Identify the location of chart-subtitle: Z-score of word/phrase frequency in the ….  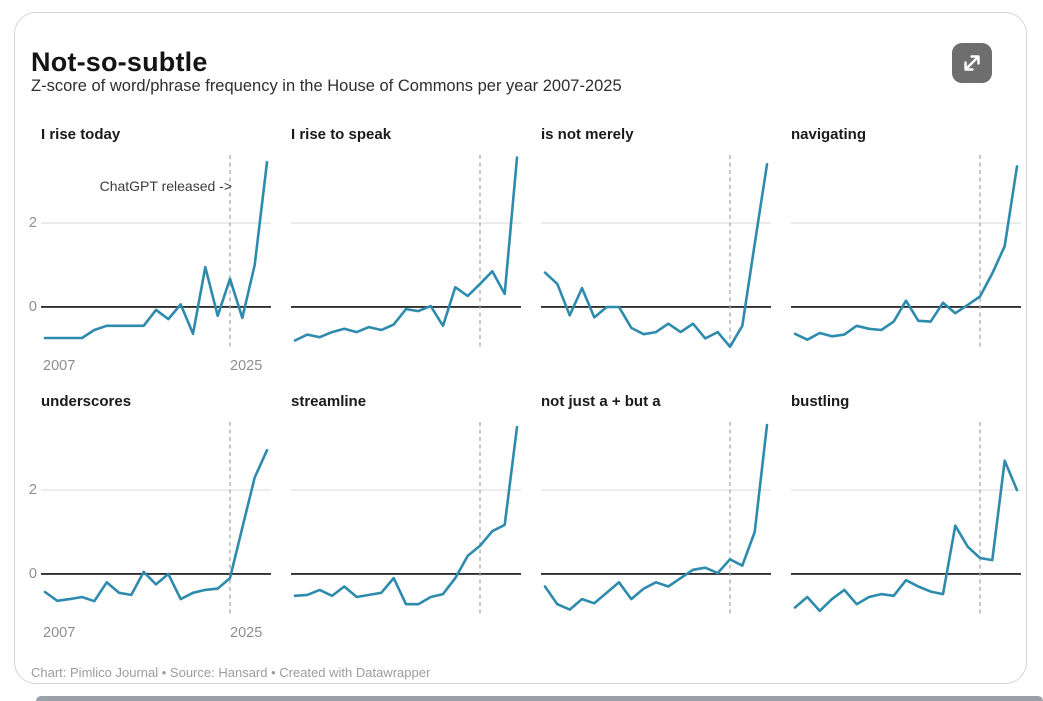
(326, 86).